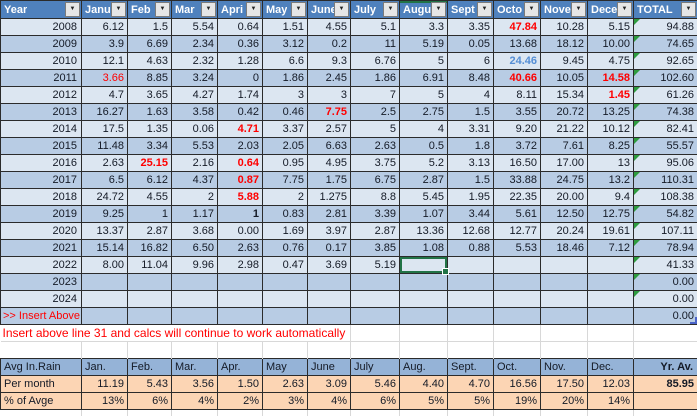  I want to click on data-cell: 3, so click(329, 95).